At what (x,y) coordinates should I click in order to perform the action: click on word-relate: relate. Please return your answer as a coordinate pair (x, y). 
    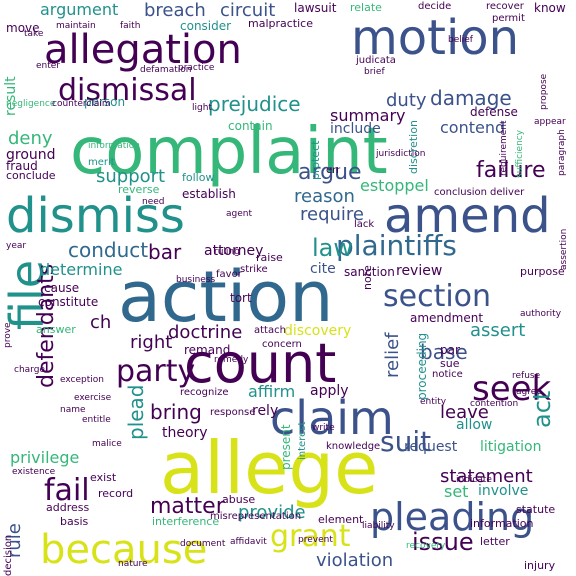
    Looking at the image, I should click on (366, 7).